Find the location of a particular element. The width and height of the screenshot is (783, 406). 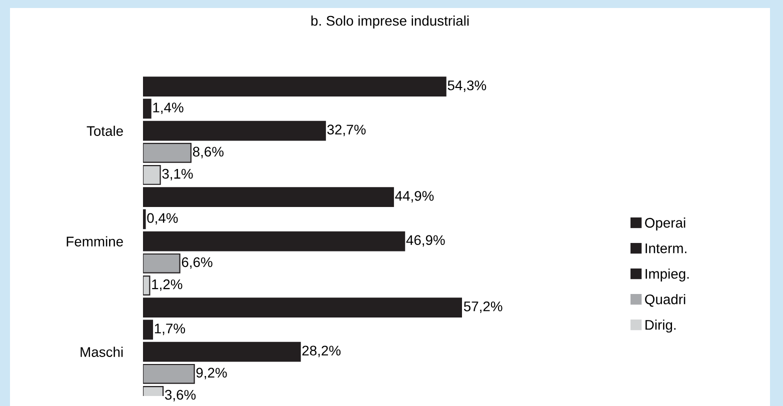

data-label: 8,6% is located at coordinates (208, 152).